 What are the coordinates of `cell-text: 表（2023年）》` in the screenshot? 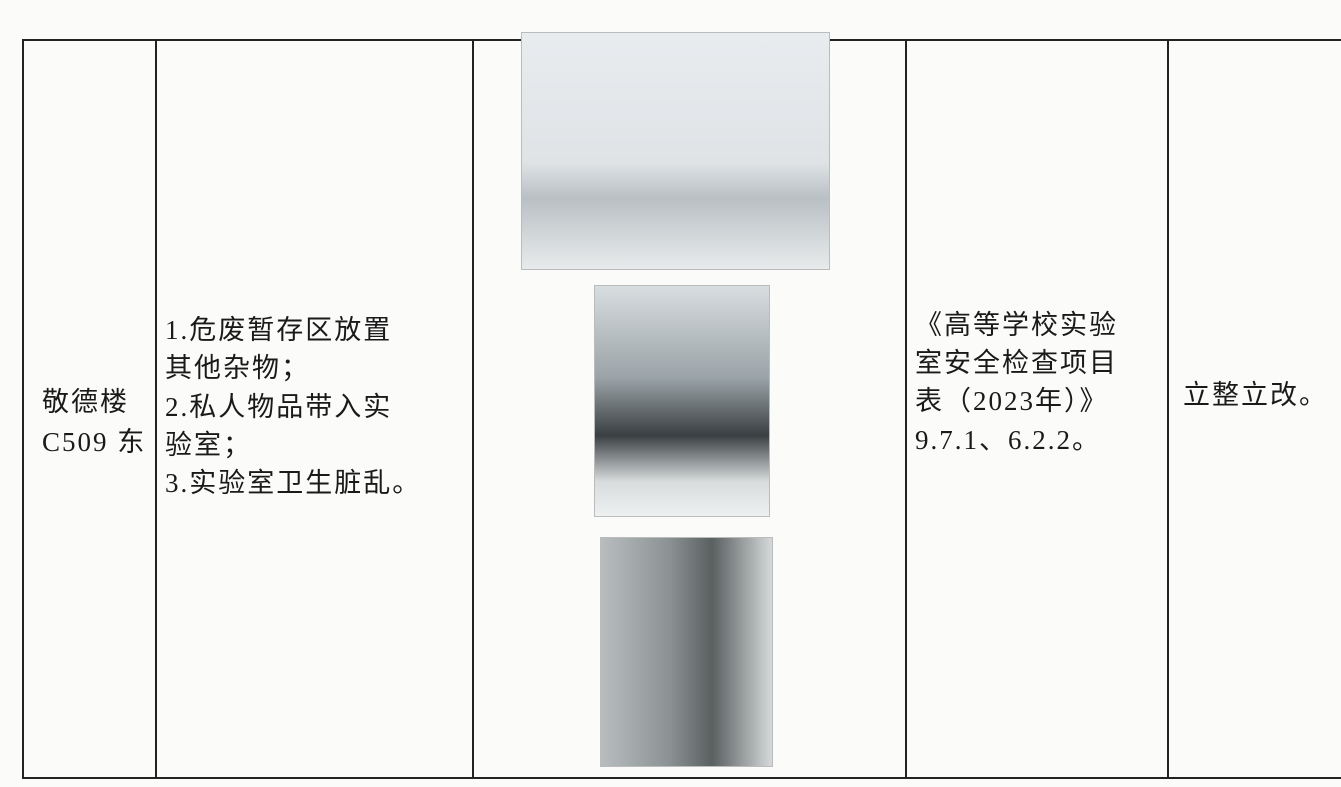 It's located at (1012, 401).